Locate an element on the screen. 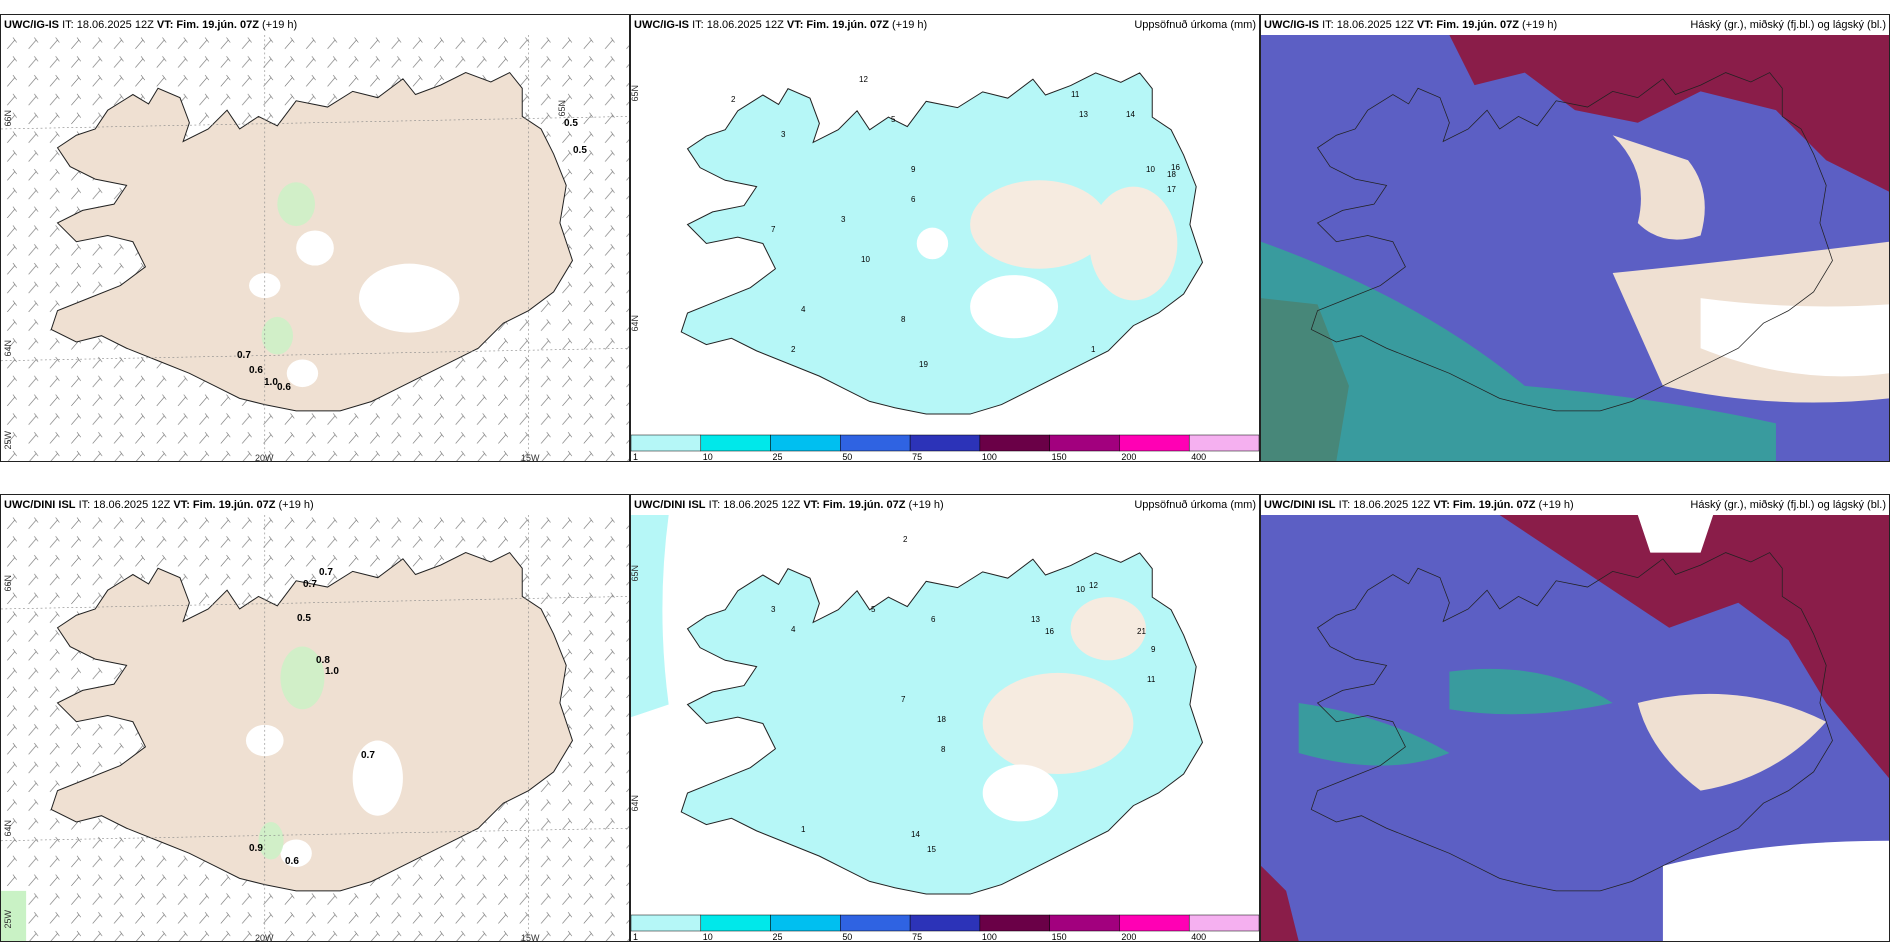 The image size is (1900, 950). precip-colorbar: 1 10 25 50 75 100 150 200 400 is located at coordinates (945, 927).